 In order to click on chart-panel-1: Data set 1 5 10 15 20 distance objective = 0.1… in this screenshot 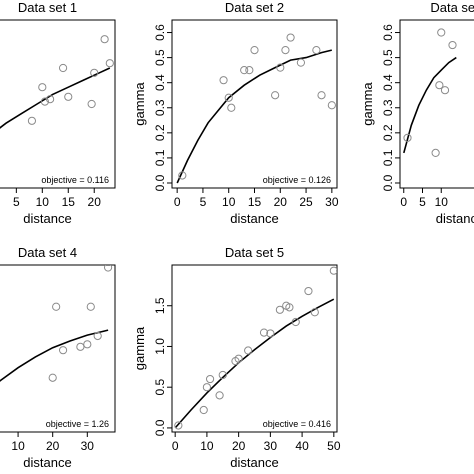, I will do `click(58, 113)`.